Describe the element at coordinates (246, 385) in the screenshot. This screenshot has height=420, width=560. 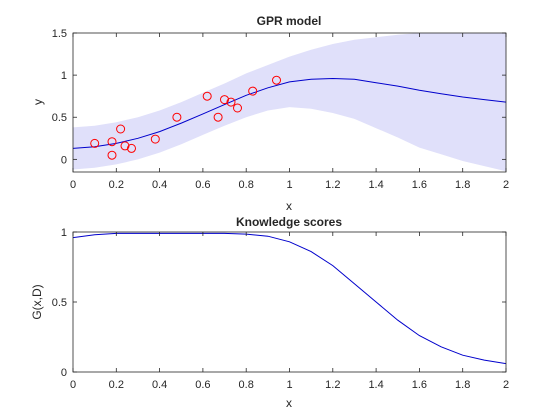
I see `knowledge-xtick-label: 0.8` at that location.